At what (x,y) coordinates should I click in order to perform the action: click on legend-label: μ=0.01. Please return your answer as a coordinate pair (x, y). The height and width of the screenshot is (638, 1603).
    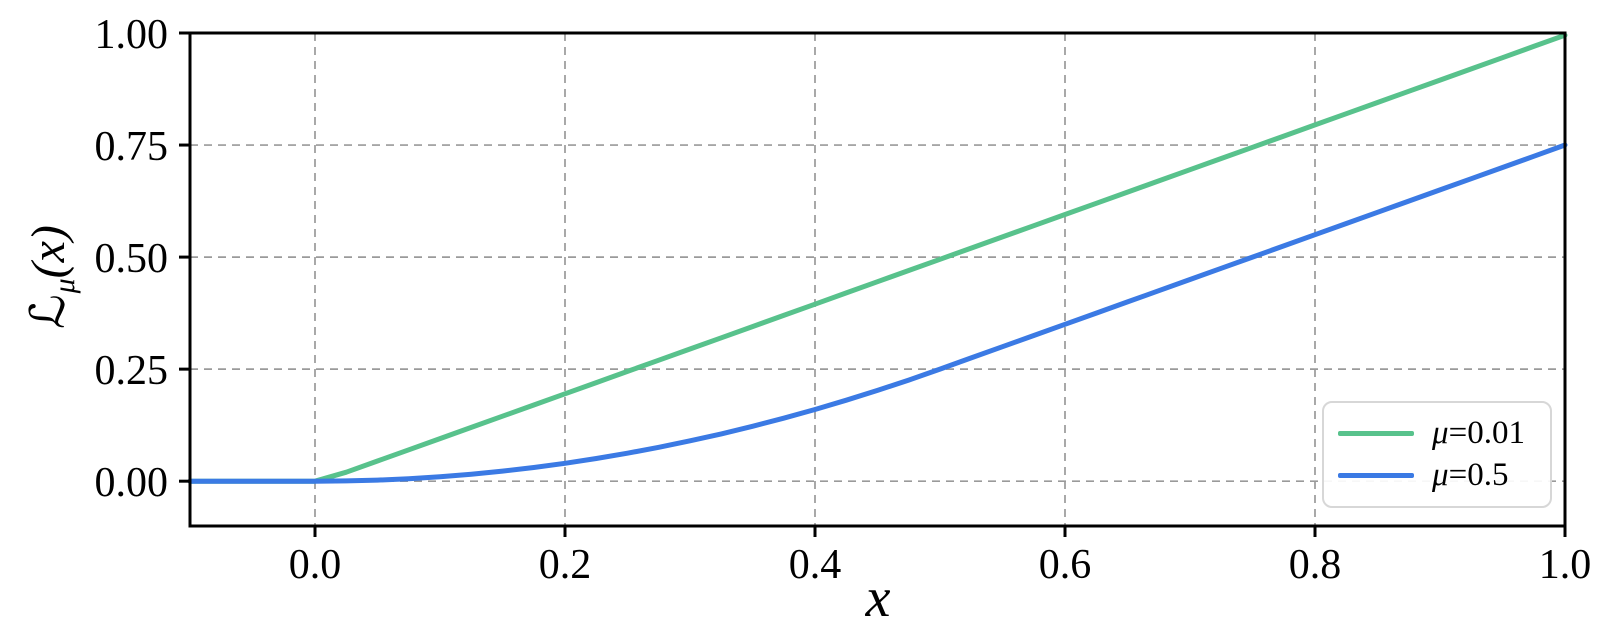
    Looking at the image, I should click on (1478, 432).